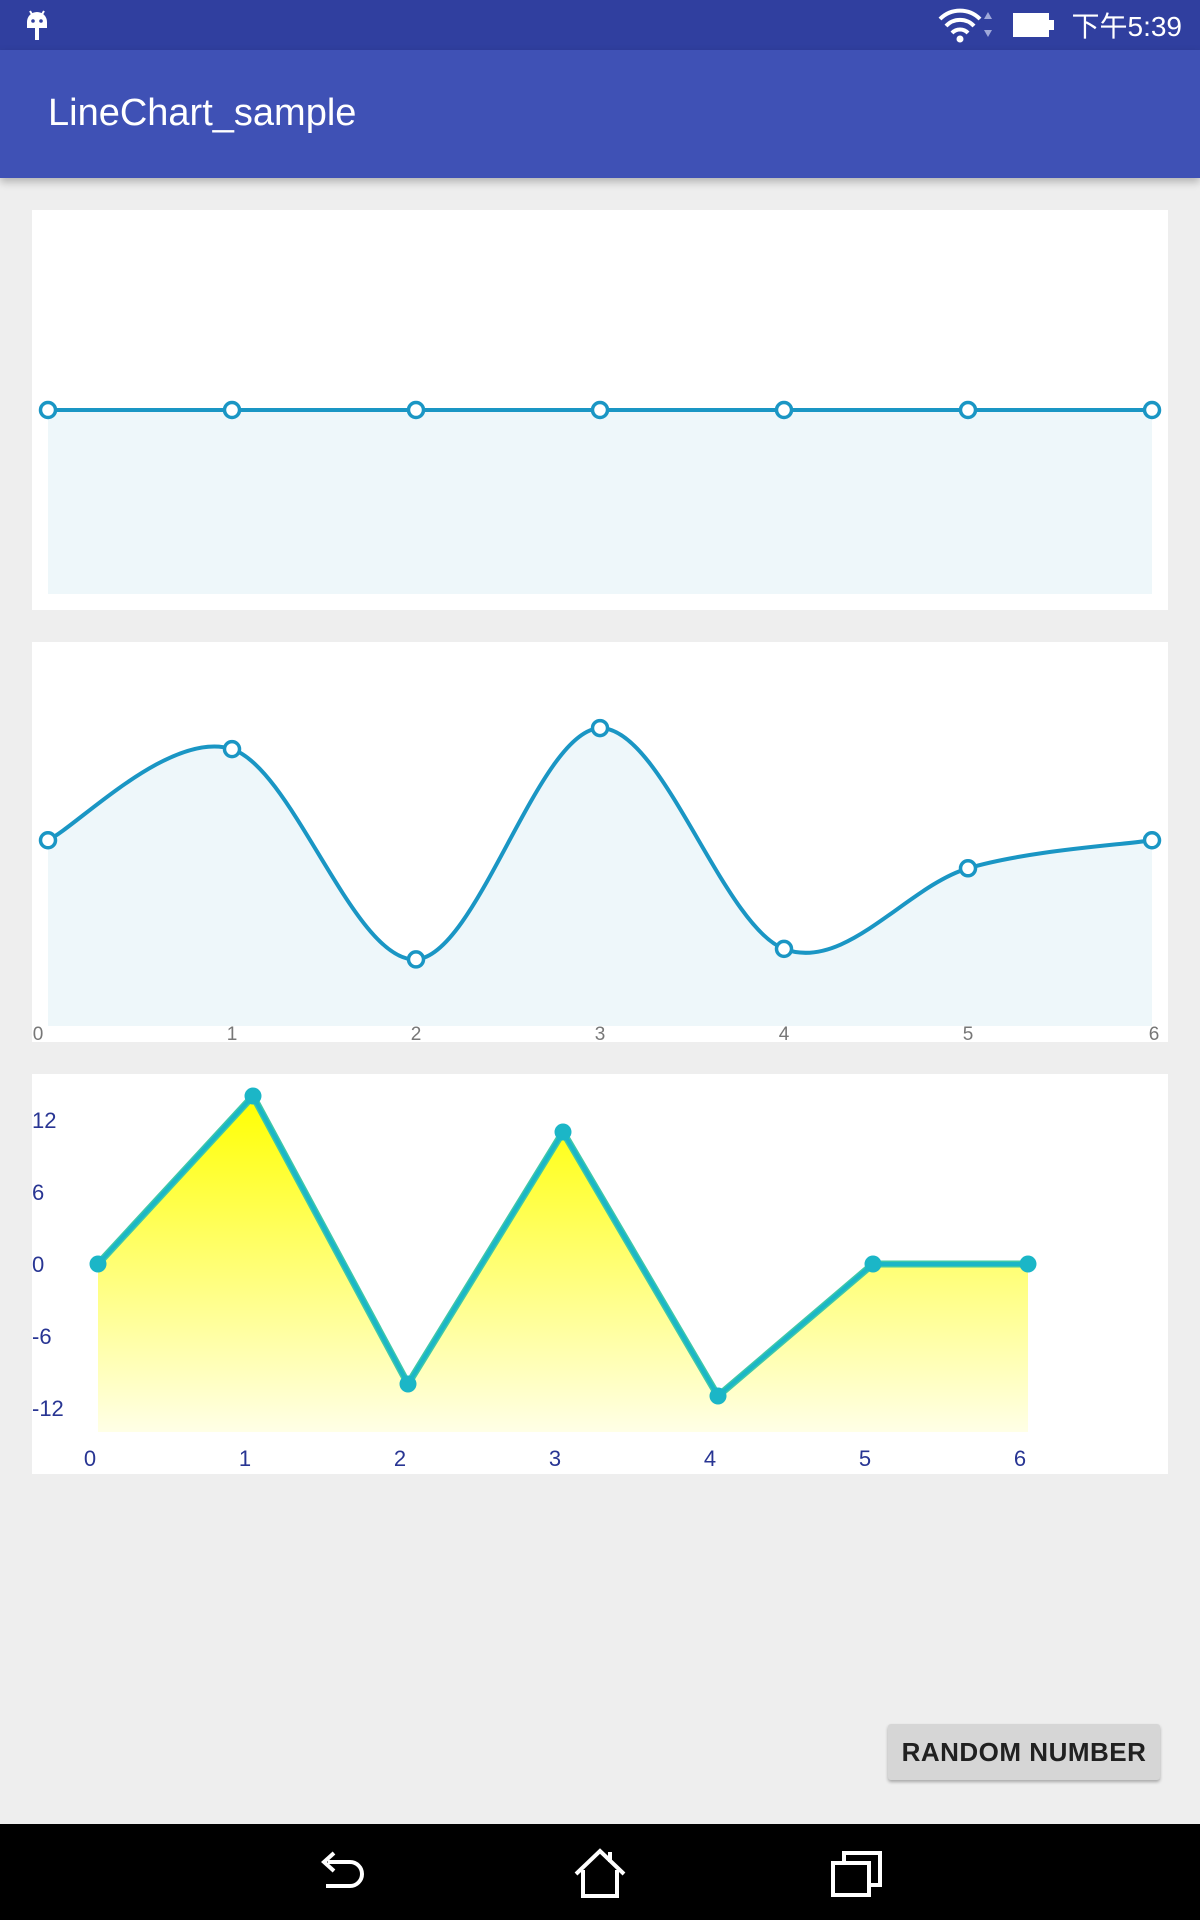 The image size is (1200, 1920). I want to click on random-number-button: RANDOM NUMBER, so click(1024, 1752).